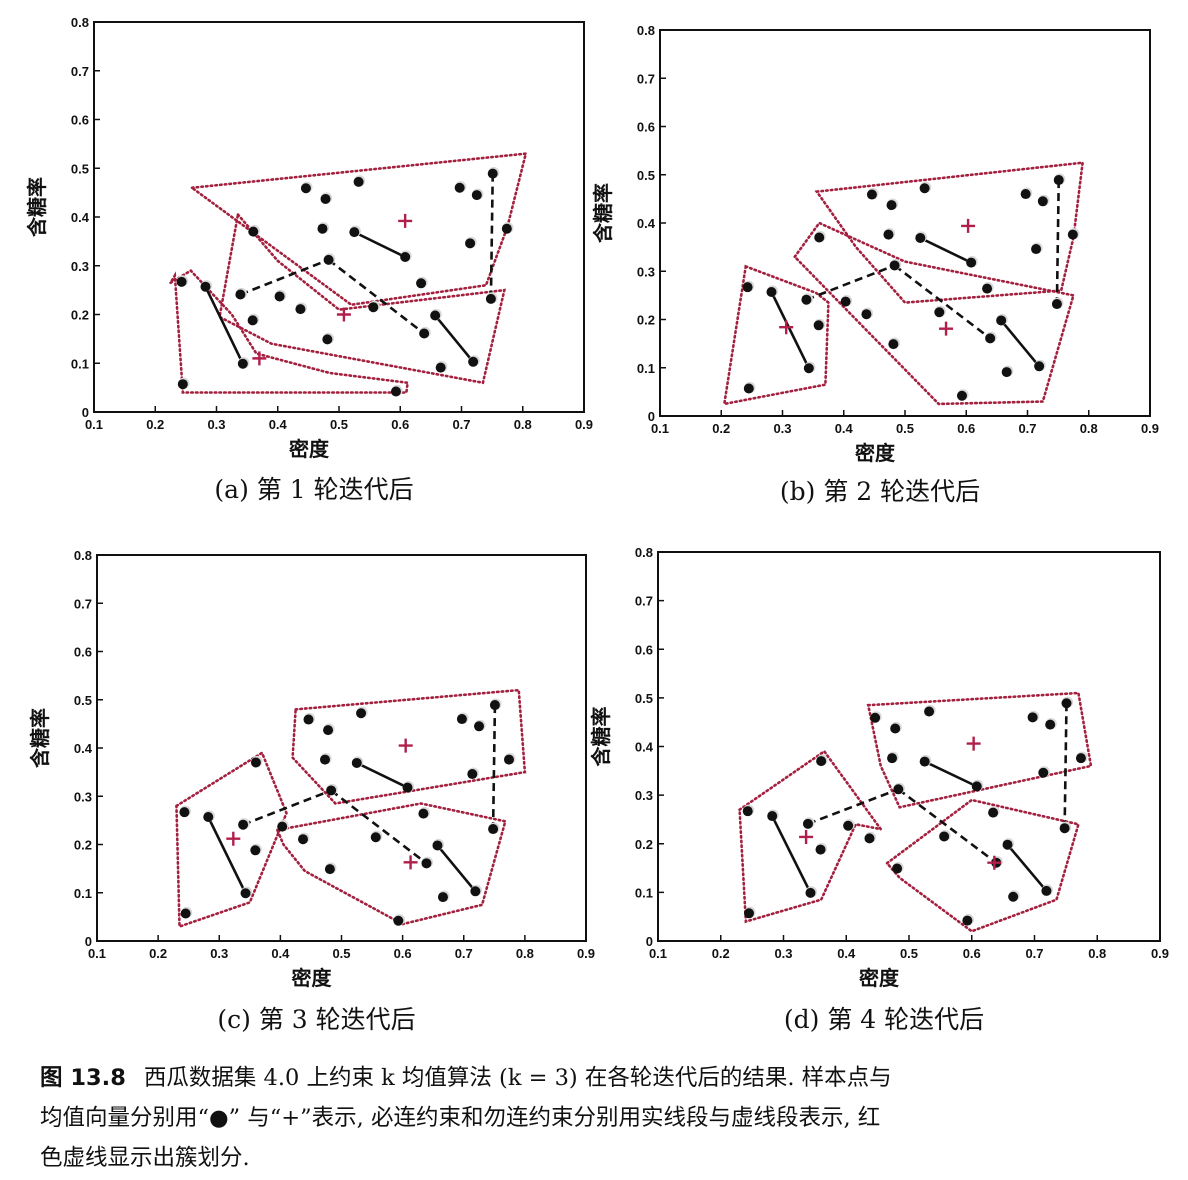 The width and height of the screenshot is (1188, 1180). What do you see at coordinates (721, 953) in the screenshot?
I see `x-tick-label: 0.2` at bounding box center [721, 953].